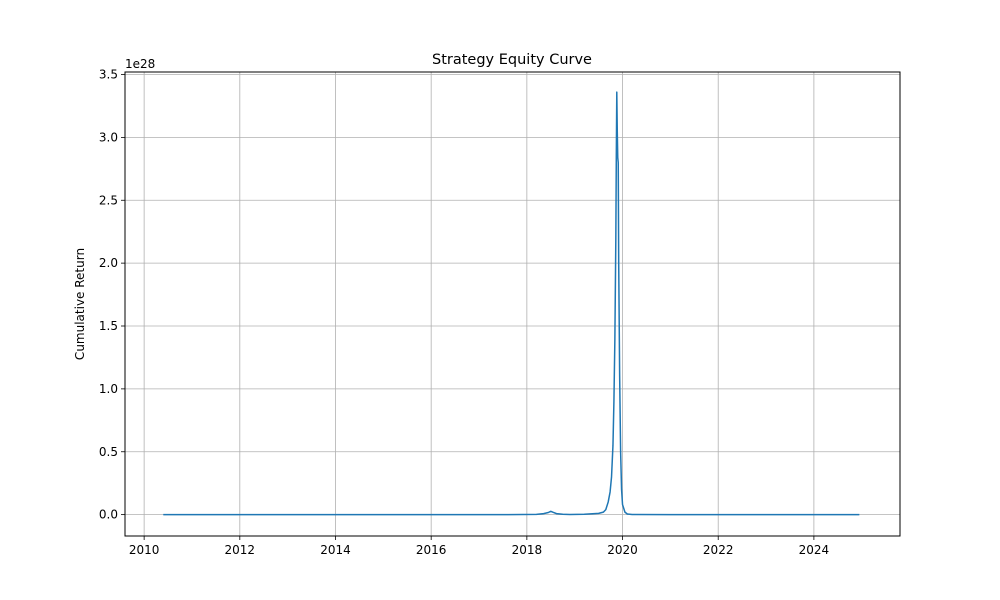 This screenshot has height=600, width=1000. Describe the element at coordinates (140, 64) in the screenshot. I see `y-offset-label: 1e28` at that location.